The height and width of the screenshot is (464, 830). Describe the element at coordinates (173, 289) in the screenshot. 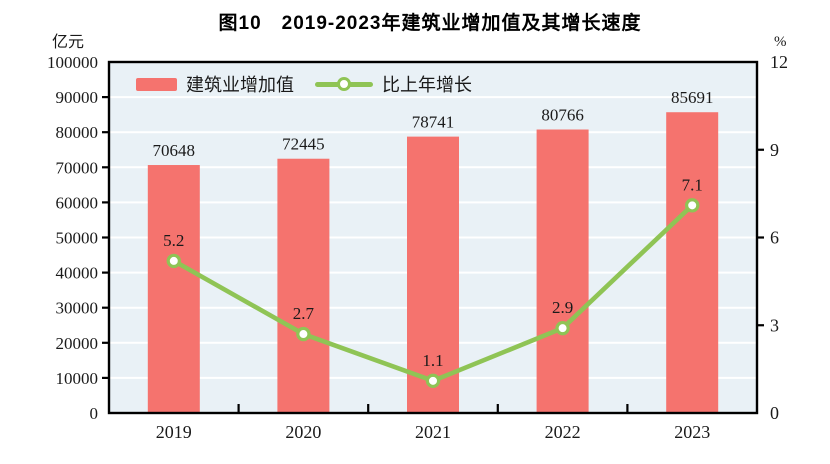

I see `bar-2019` at that location.